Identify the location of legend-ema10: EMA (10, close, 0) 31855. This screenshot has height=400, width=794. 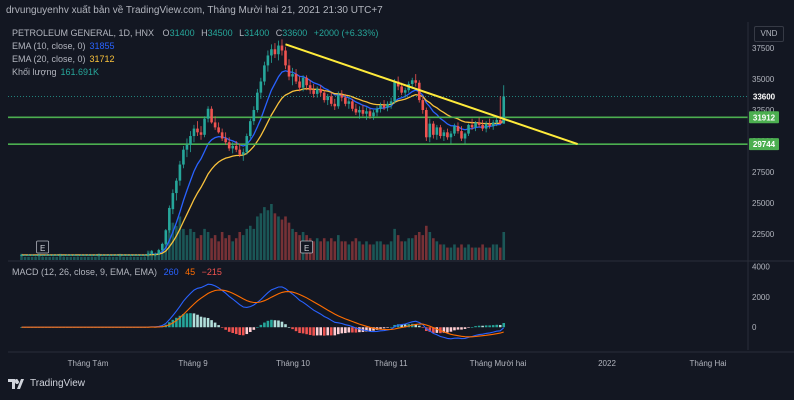
(63, 46).